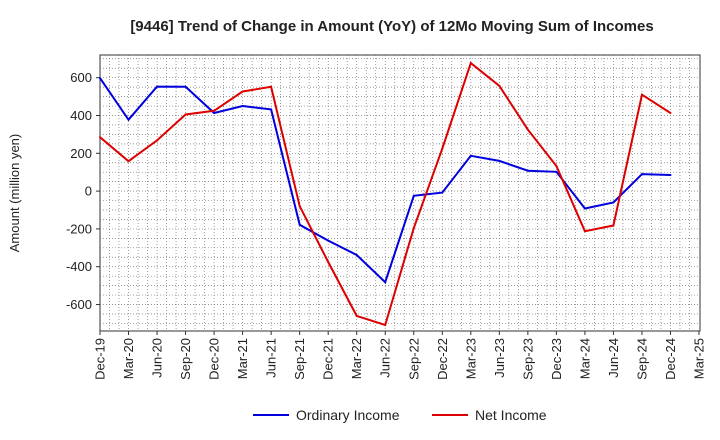  Describe the element at coordinates (584, 358) in the screenshot. I see `x-tick-label: Mar-24` at that location.